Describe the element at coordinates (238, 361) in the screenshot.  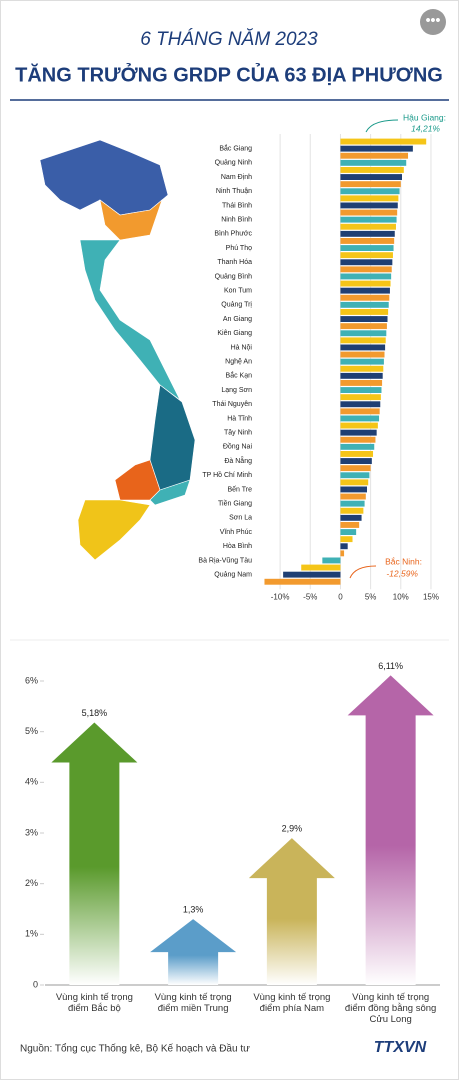
I see `y-tick-label: Nghệ An` at that location.